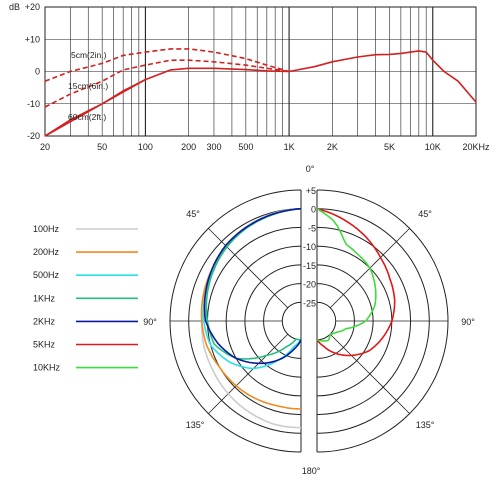 This screenshot has width=500, height=482. I want to click on legend-label: 1KHz, so click(44, 298).